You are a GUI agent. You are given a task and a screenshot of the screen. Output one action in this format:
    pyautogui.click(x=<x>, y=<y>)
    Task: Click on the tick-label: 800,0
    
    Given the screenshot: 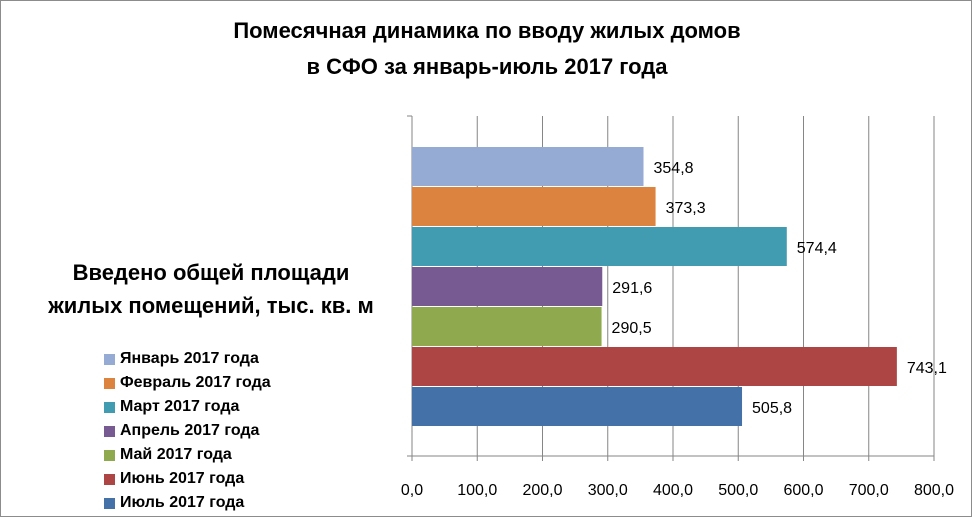 What is the action you would take?
    pyautogui.click(x=934, y=490)
    